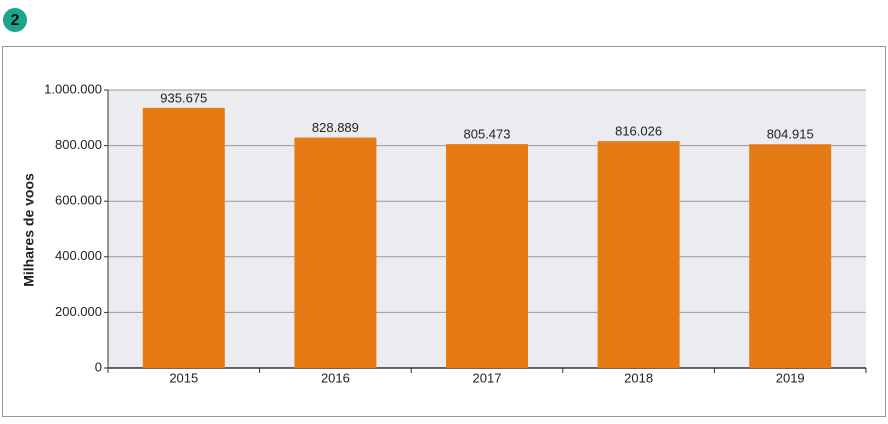 This screenshot has width=888, height=424. What do you see at coordinates (78, 255) in the screenshot?
I see `y-tick-label: 400.000` at bounding box center [78, 255].